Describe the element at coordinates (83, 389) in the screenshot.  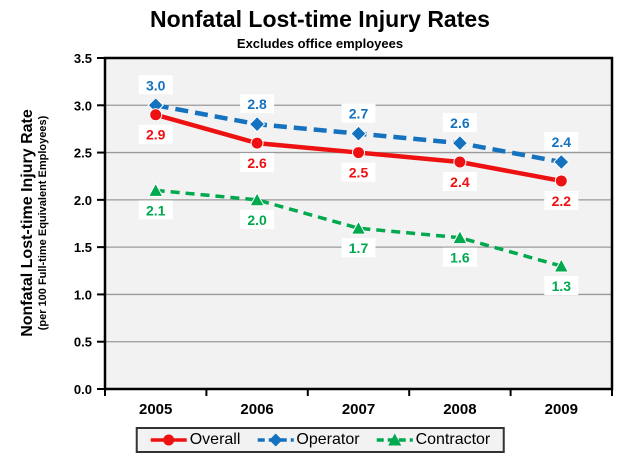
I see `y-tick-label-0.0: 0.0` at that location.